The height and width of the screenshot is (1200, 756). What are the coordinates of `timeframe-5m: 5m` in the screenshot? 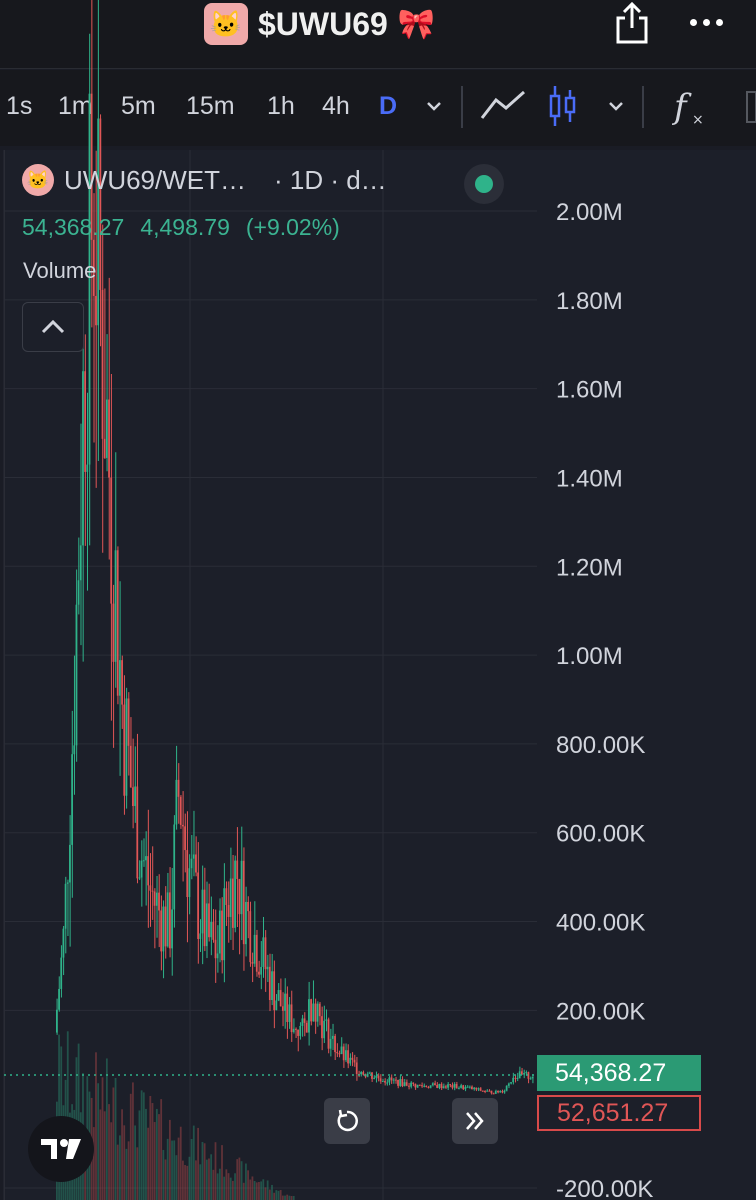 It's located at (138, 106).